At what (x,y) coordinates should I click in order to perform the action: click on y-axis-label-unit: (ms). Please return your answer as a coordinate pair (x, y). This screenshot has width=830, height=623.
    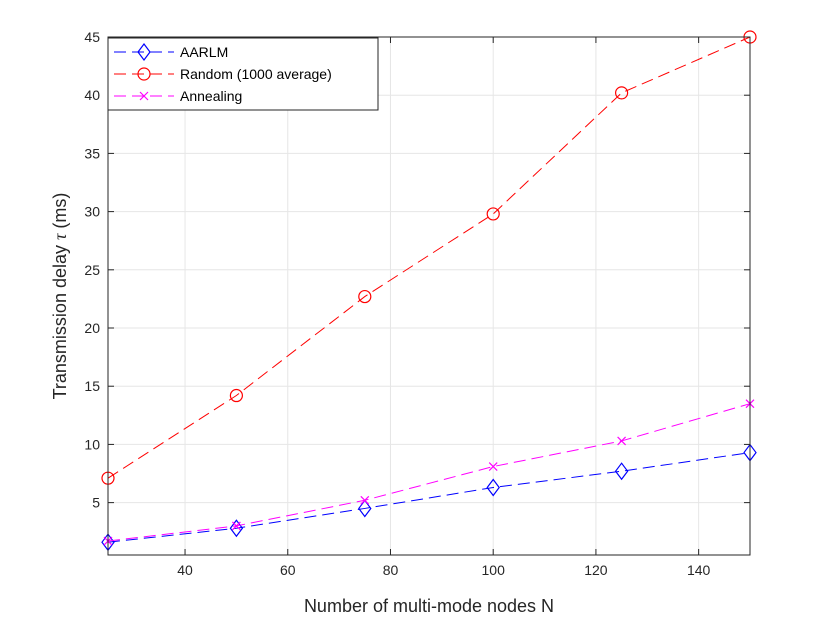
    Looking at the image, I should click on (60, 213).